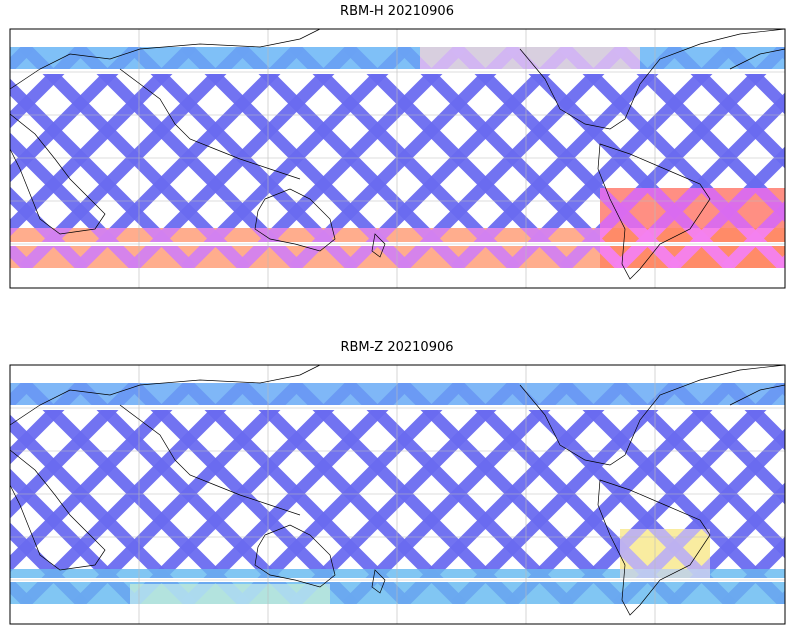 Image resolution: width=794 pixels, height=633 pixels. Describe the element at coordinates (397, 11) in the screenshot. I see `panel-title: RBM-H 20210906` at that location.